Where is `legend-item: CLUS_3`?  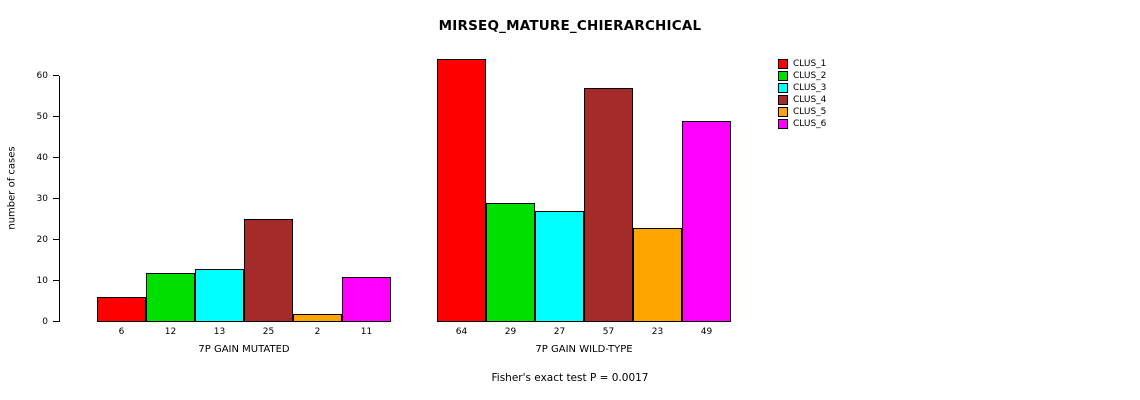 legend-item: CLUS_3 is located at coordinates (802, 88).